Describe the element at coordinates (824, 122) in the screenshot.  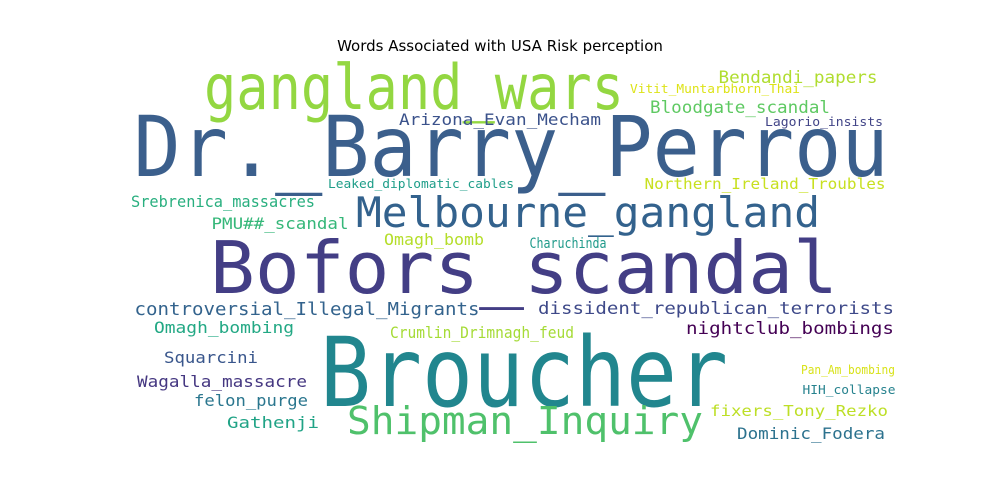
I see `word-lagorio-insists: Lagorio_insists` at that location.